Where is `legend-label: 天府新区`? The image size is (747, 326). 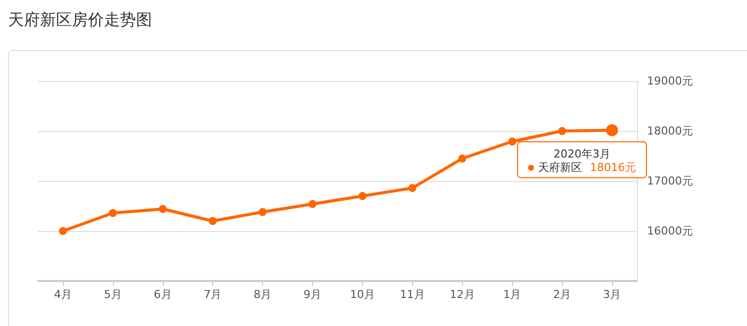
legend-label: 天府新区 is located at coordinates (560, 167).